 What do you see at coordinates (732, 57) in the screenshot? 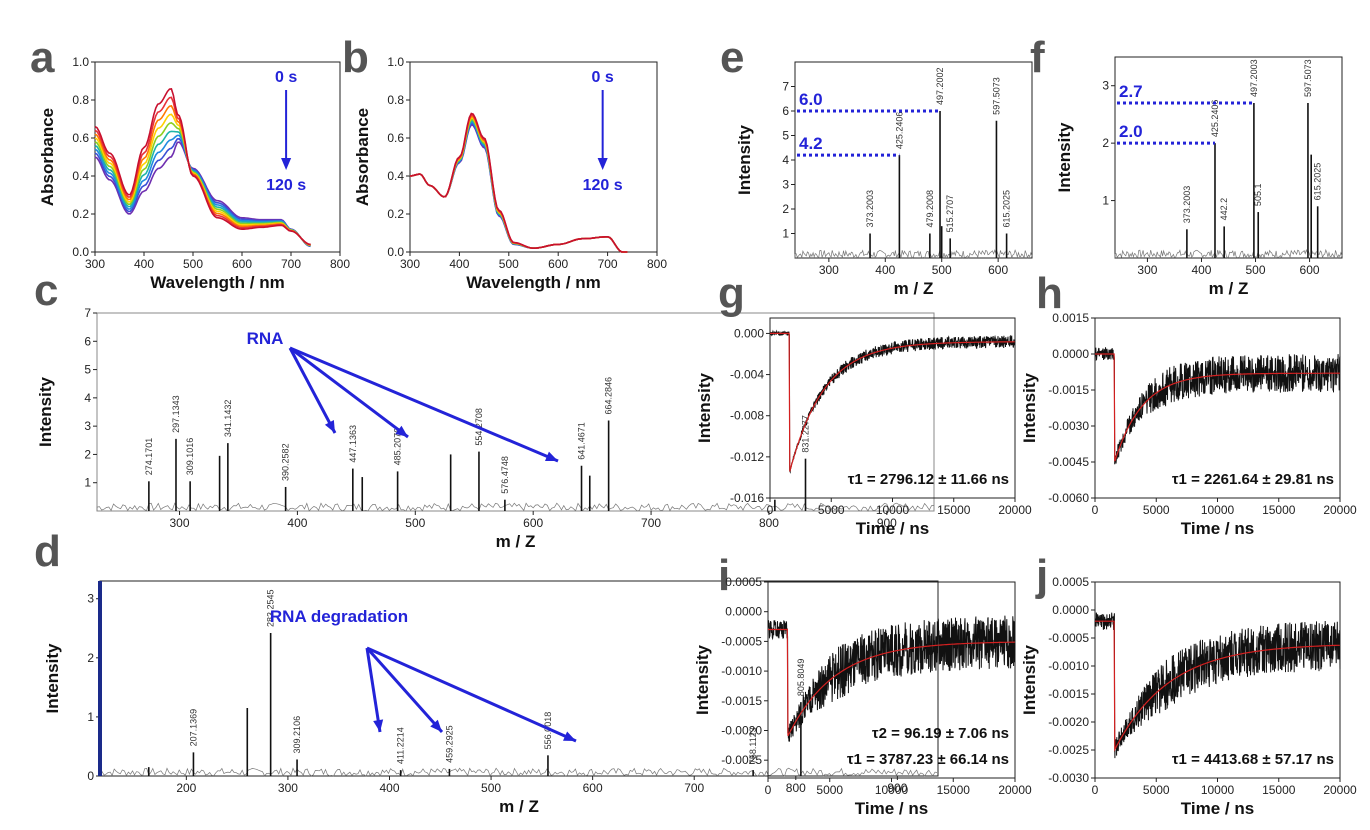
I see `panel-letter: e` at bounding box center [732, 57].